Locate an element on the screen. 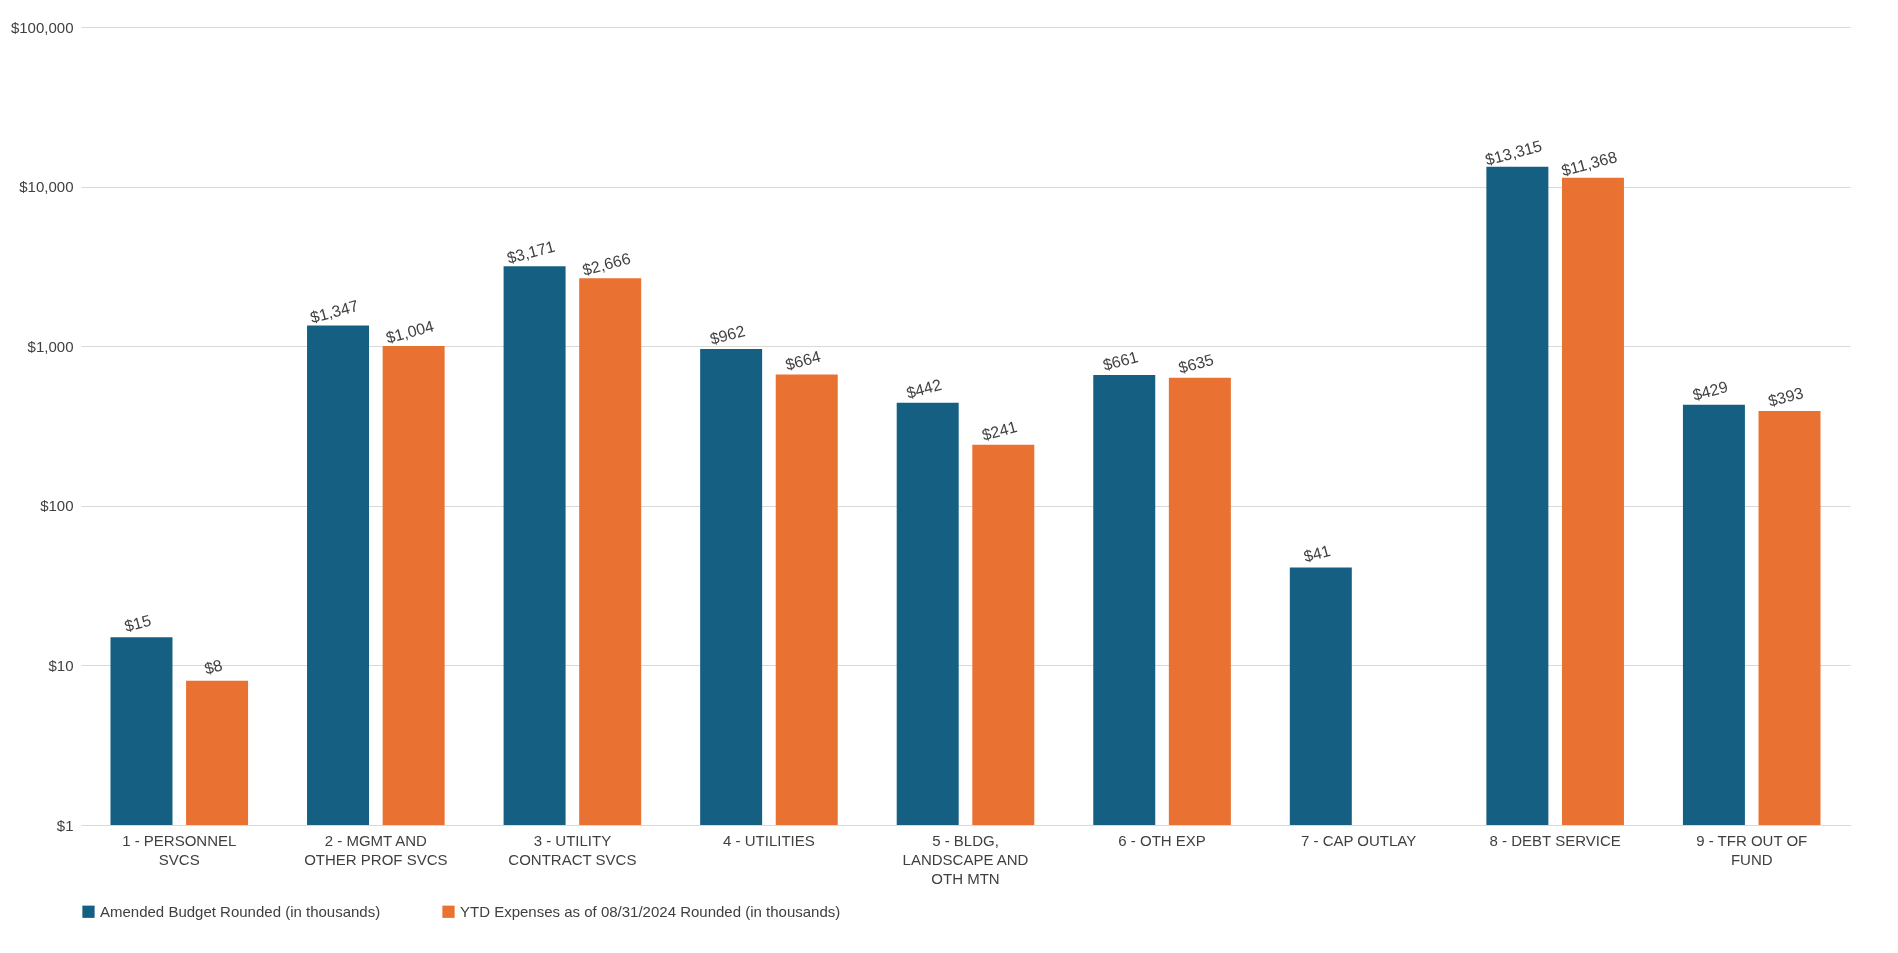 The width and height of the screenshot is (1898, 953). data-label: $15 is located at coordinates (137, 623).